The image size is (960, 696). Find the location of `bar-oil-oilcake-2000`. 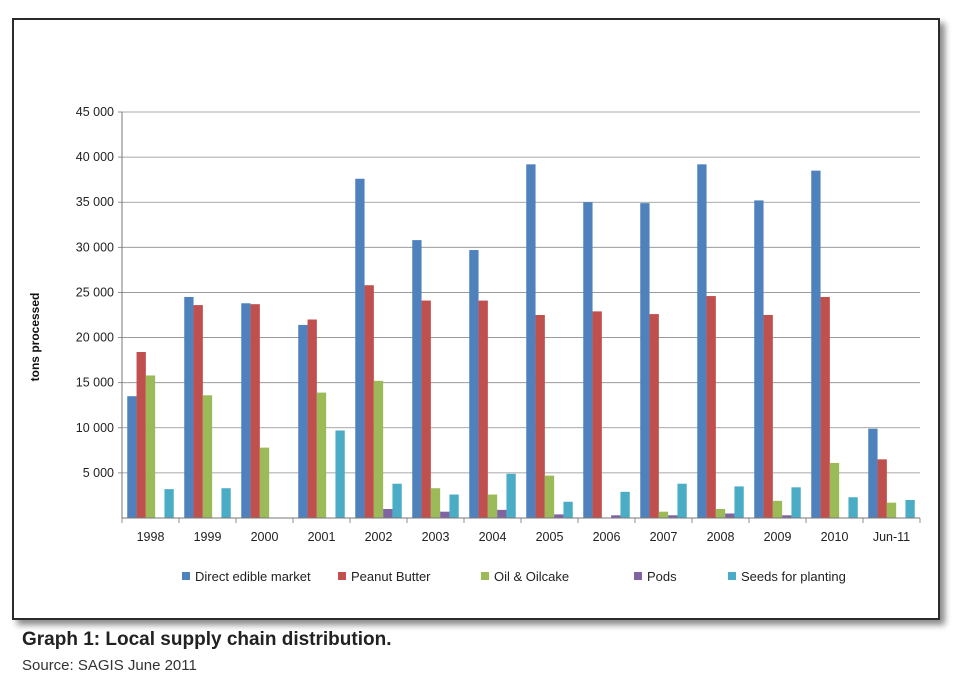

bar-oil-oilcake-2000 is located at coordinates (264, 482).